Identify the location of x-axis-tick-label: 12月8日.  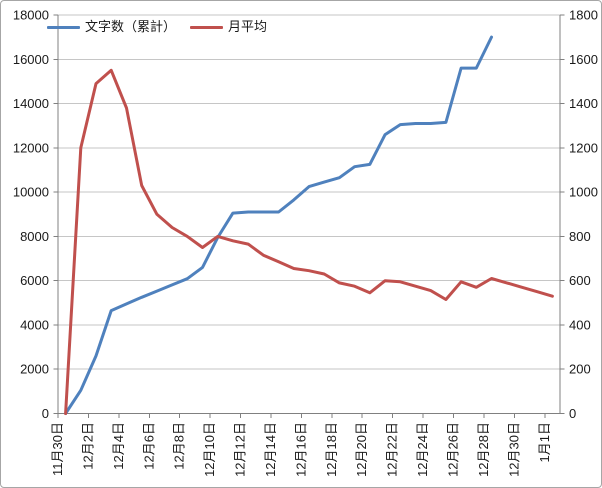
(179, 446).